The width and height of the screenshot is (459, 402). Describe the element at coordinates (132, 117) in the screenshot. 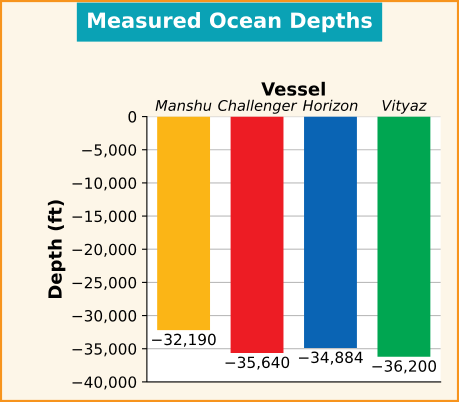

I see `y-tick-label: 0` at that location.